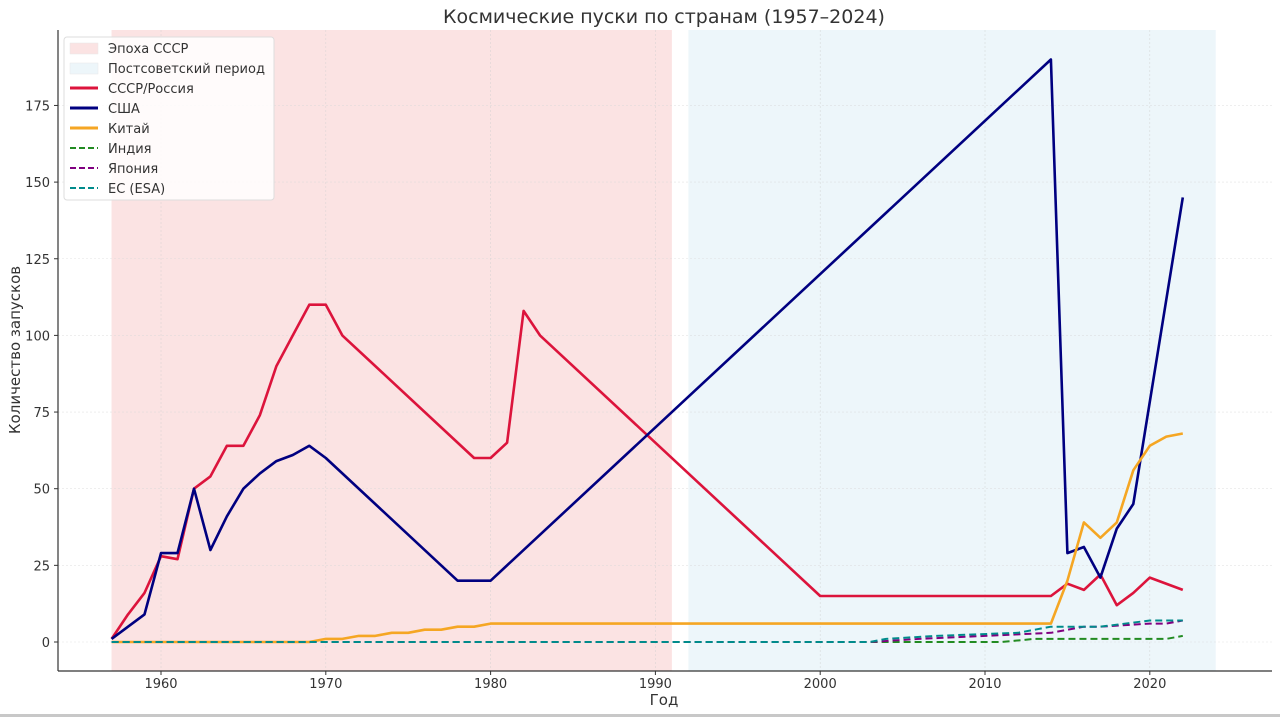 Image resolution: width=1280 pixels, height=717 pixels. What do you see at coordinates (664, 17) in the screenshot?
I see `chart-title: Космические пуски по странам (1957–2024)` at bounding box center [664, 17].